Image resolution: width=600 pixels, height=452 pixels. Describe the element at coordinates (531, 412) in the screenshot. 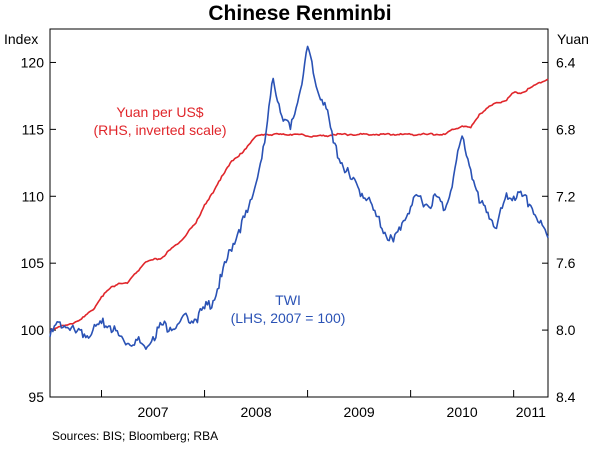

I see `x-tick-label: 2011` at that location.